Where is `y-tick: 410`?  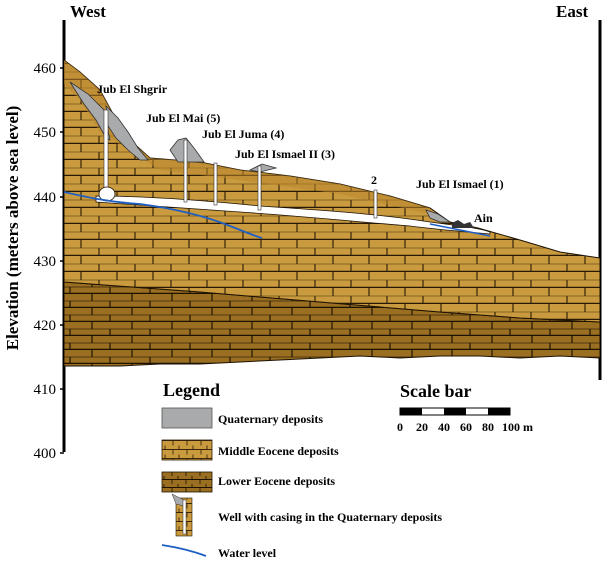 y-tick: 410 is located at coordinates (45, 390).